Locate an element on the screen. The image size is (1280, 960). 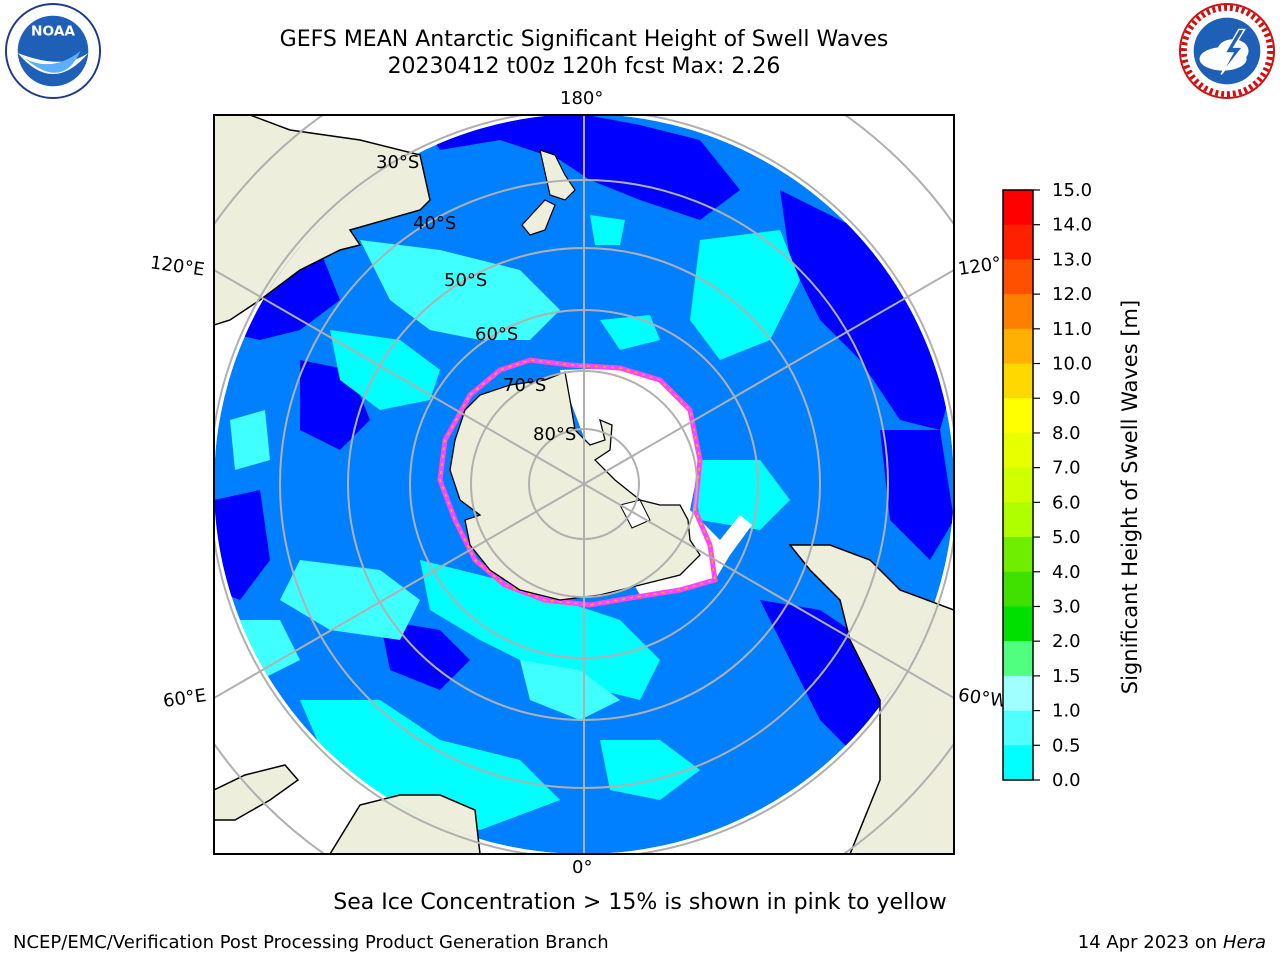
colorbar-tick-label: 9.0 is located at coordinates (1066, 398).